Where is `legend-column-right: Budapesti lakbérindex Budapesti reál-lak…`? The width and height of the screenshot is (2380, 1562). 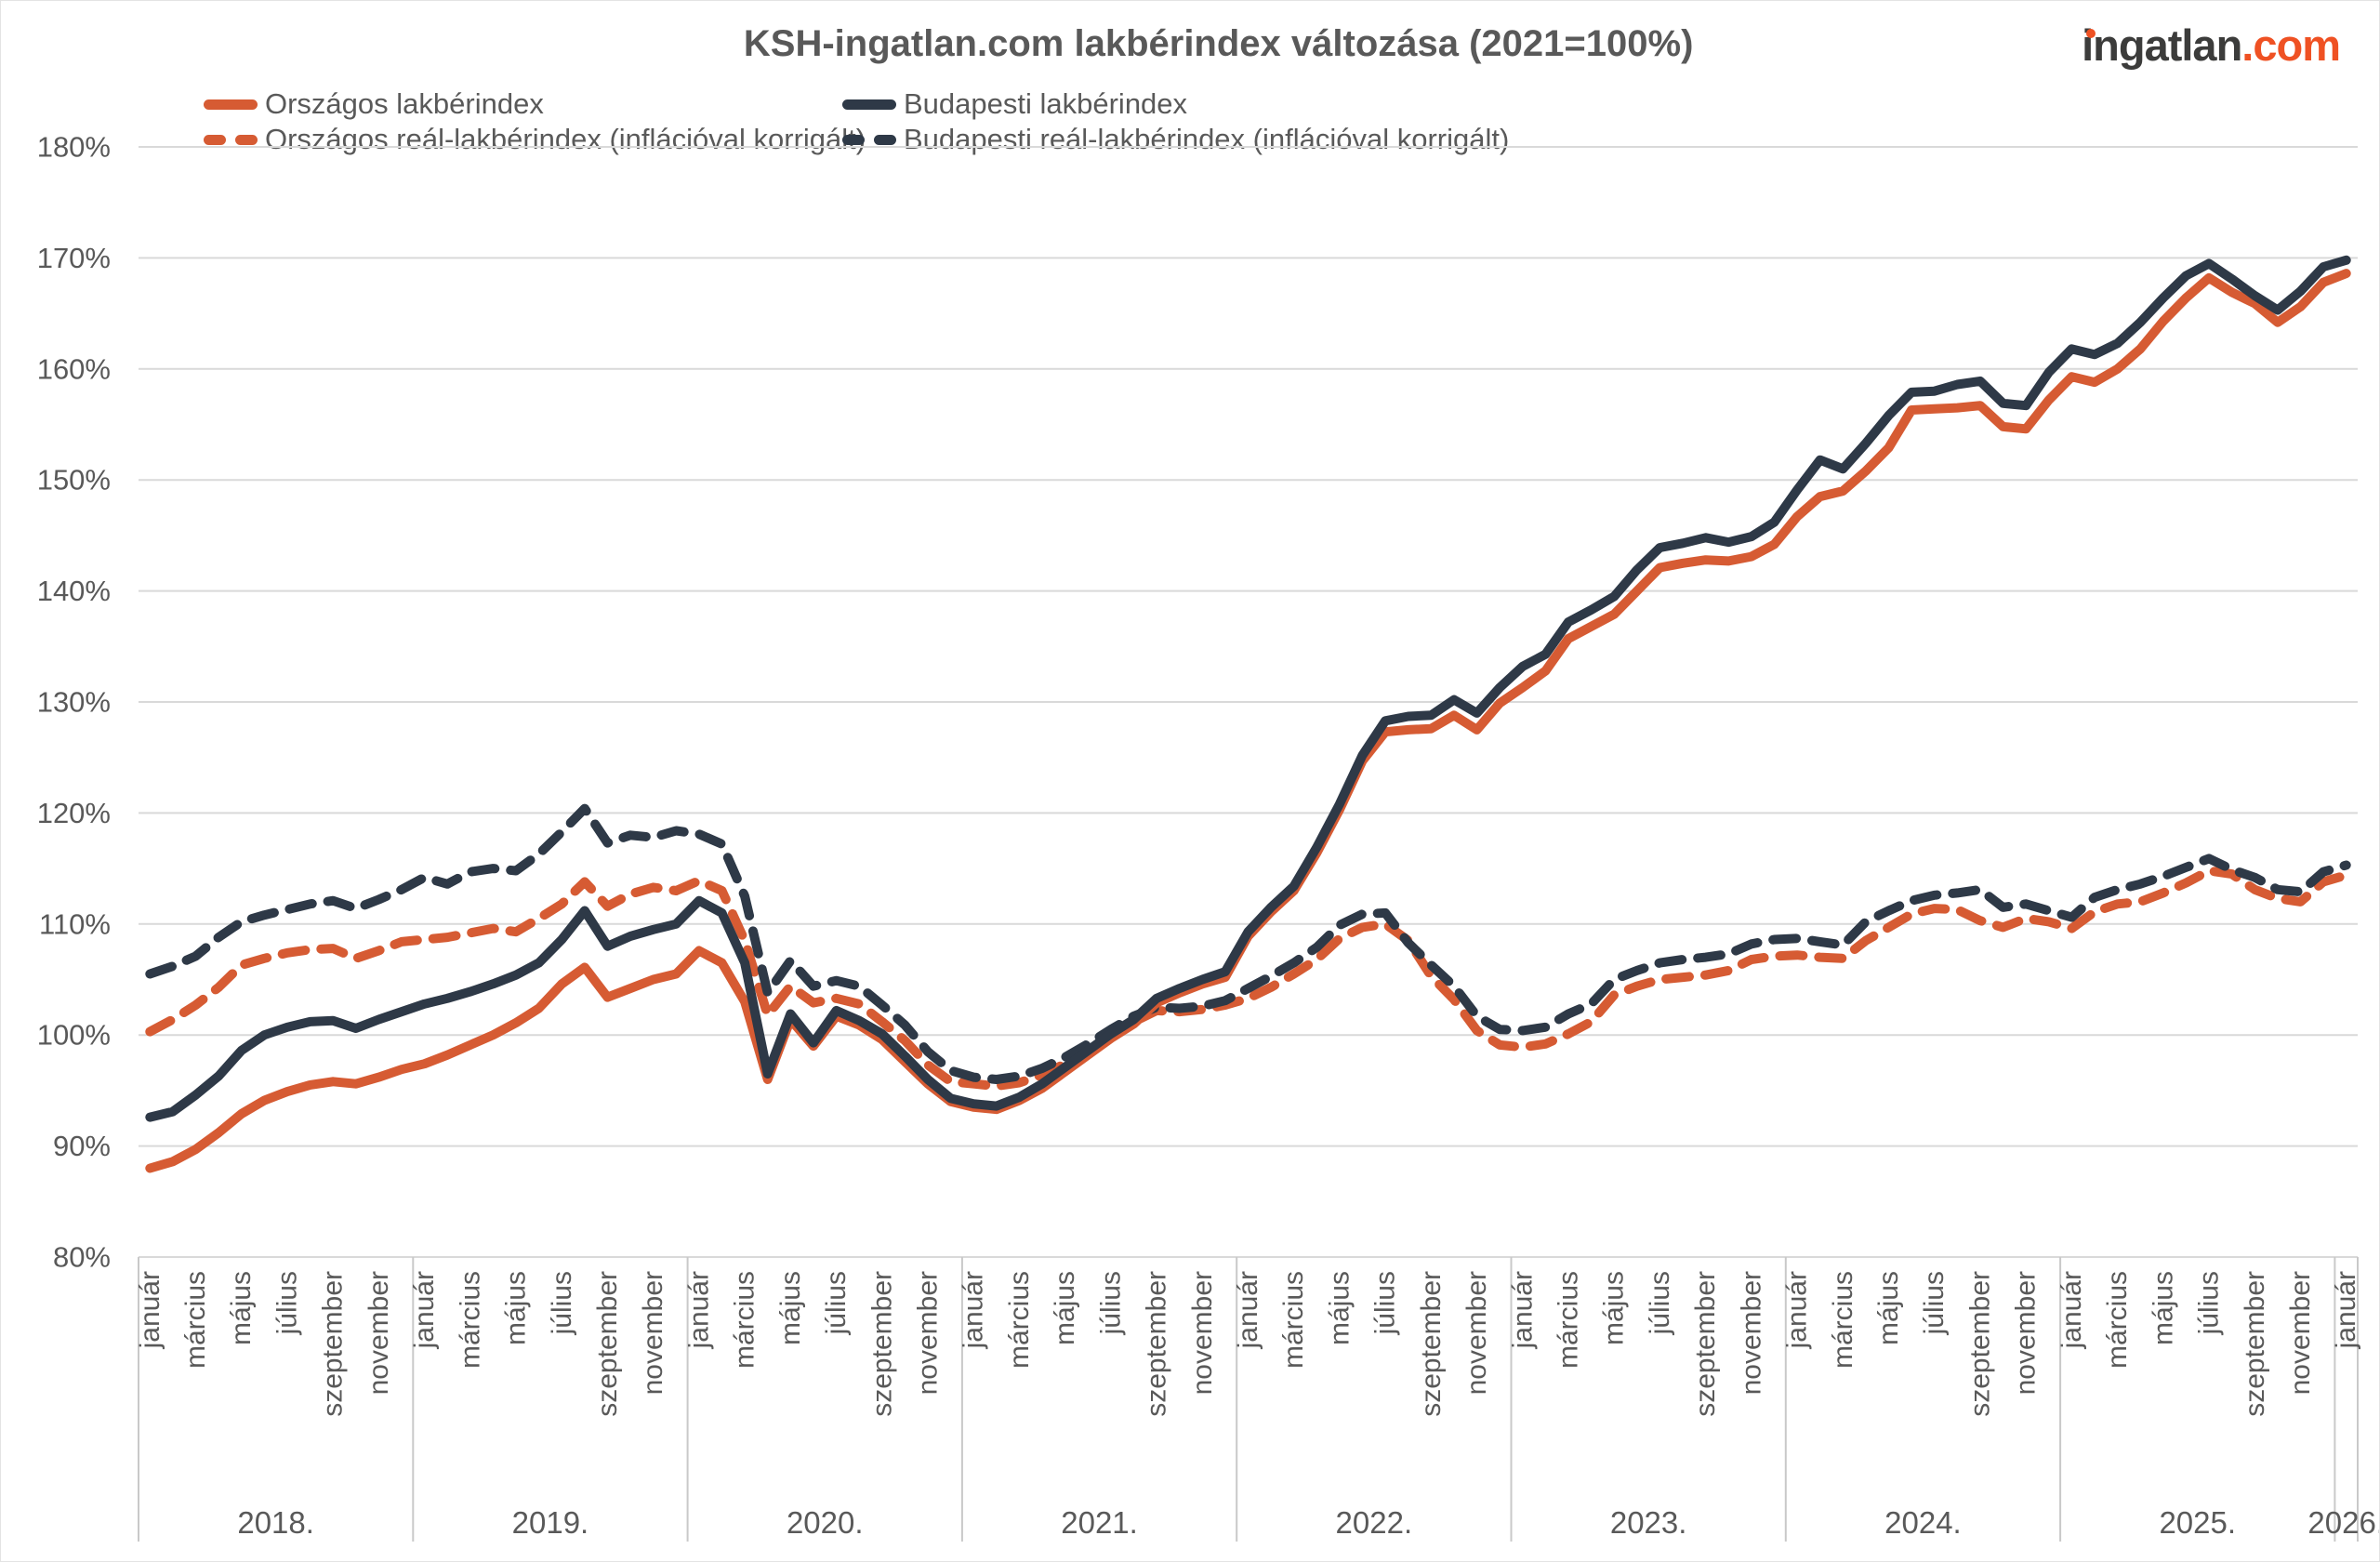
legend-column-right: Budapesti lakbérindex Budapesti reál-lak… is located at coordinates (1175, 123).